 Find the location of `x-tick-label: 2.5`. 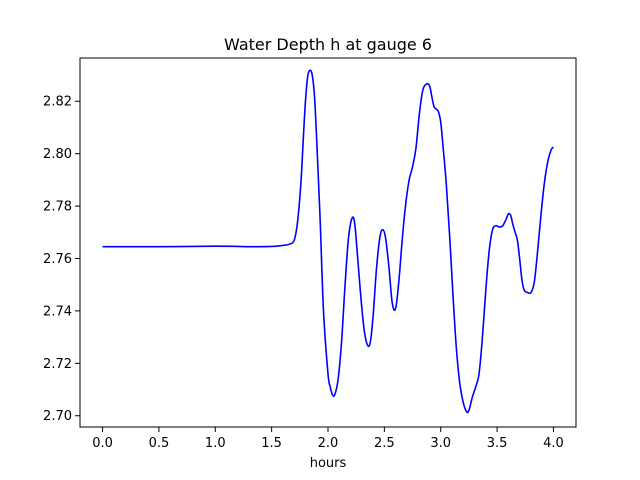

x-tick-label: 2.5 is located at coordinates (384, 443).